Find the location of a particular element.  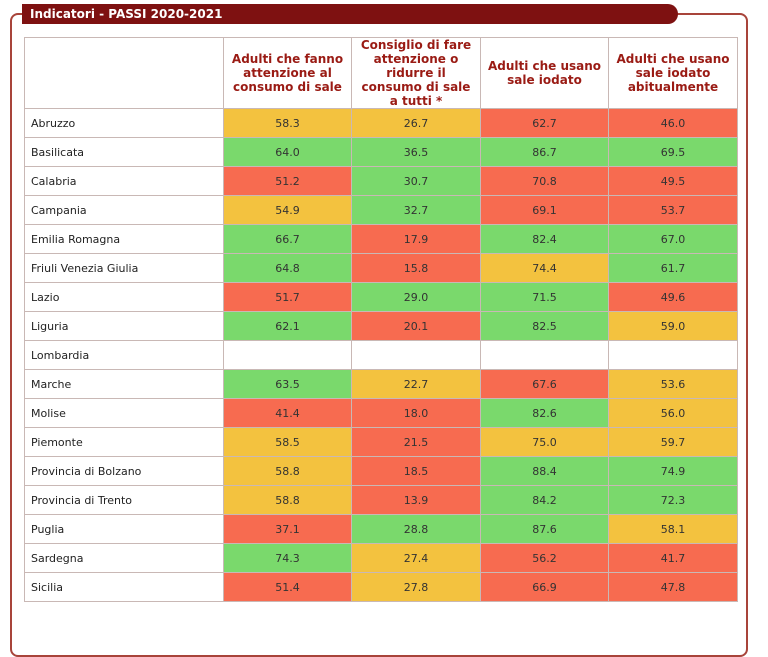

table-row: Provincia di Bolzano 58.8 18.5 88.4 74.9 is located at coordinates (381, 471).